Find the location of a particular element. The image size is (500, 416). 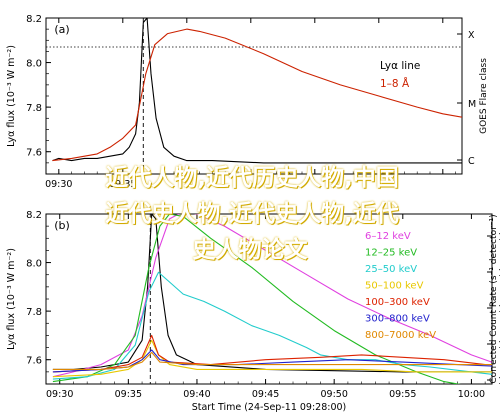

legend-label: 800–7000 keV is located at coordinates (400, 335).